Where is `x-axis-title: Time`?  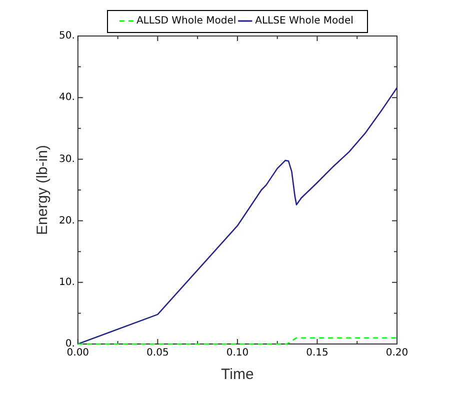
x-axis-title: Time is located at coordinates (237, 375).